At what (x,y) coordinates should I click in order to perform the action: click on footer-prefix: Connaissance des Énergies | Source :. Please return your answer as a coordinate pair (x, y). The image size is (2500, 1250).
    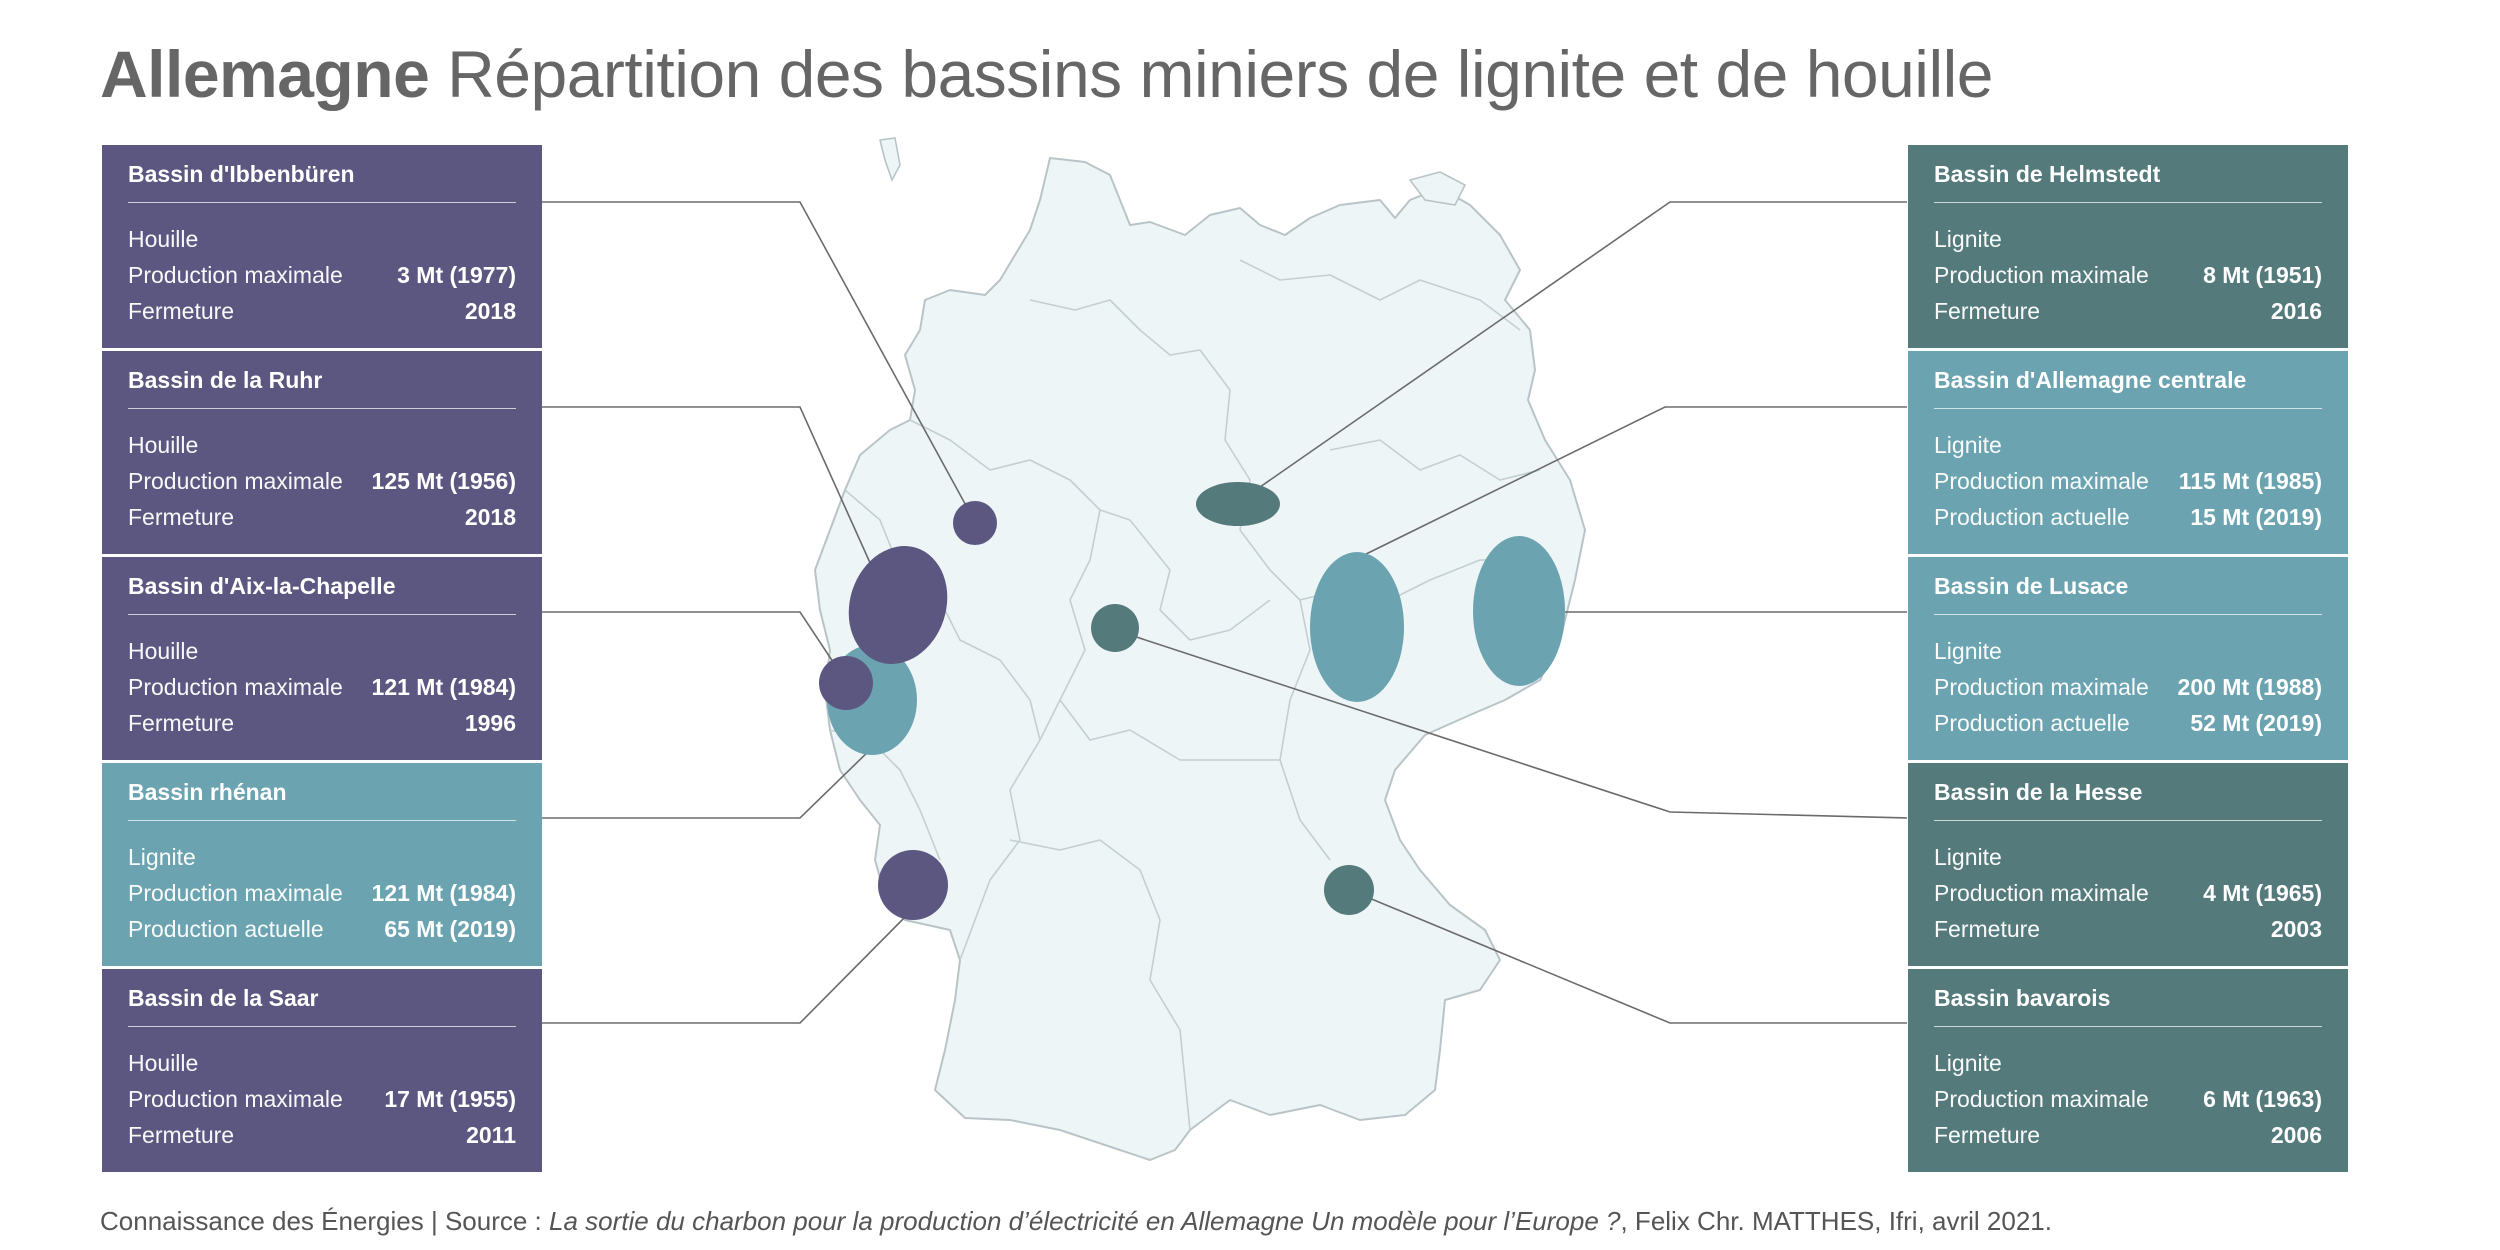
    Looking at the image, I should click on (325, 1221).